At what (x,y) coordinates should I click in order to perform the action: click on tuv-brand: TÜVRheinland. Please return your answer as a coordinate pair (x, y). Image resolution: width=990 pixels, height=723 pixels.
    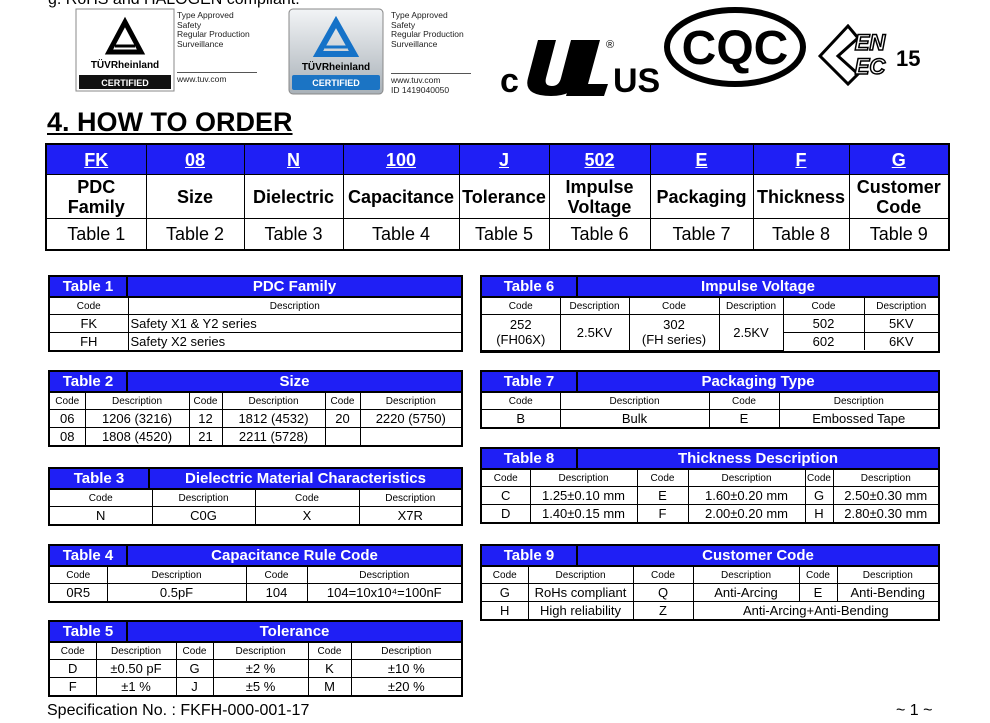
    Looking at the image, I should click on (336, 66).